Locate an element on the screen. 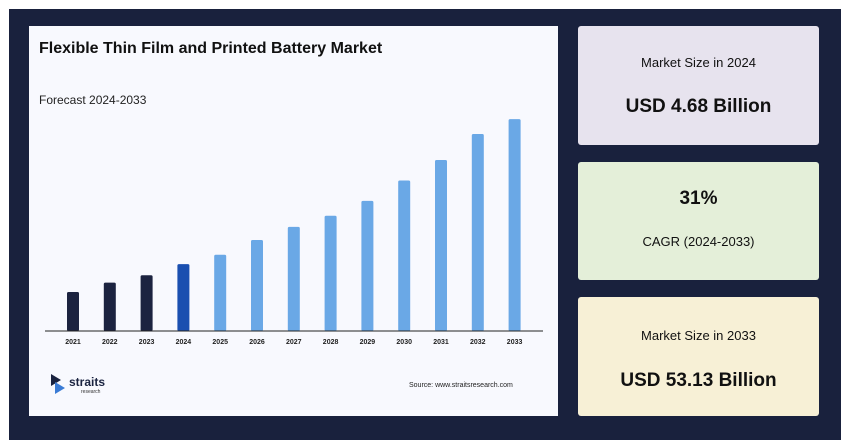  bar-2031 is located at coordinates (441, 245).